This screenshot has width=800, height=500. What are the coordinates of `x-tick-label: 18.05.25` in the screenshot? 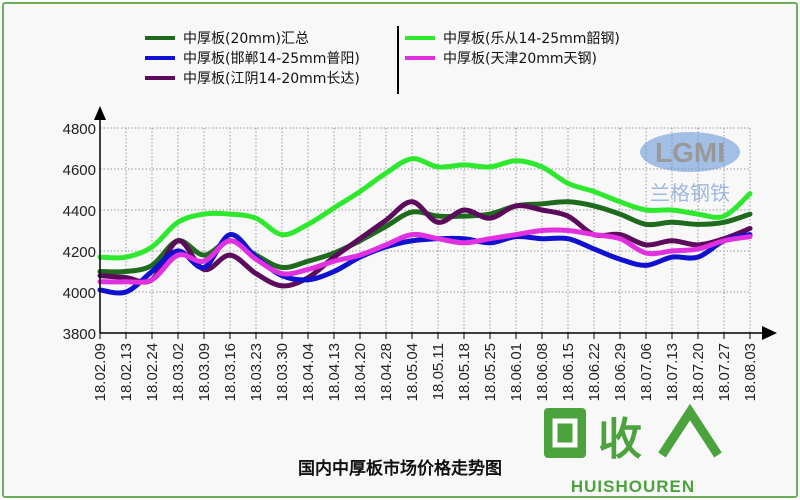 It's located at (490, 372).